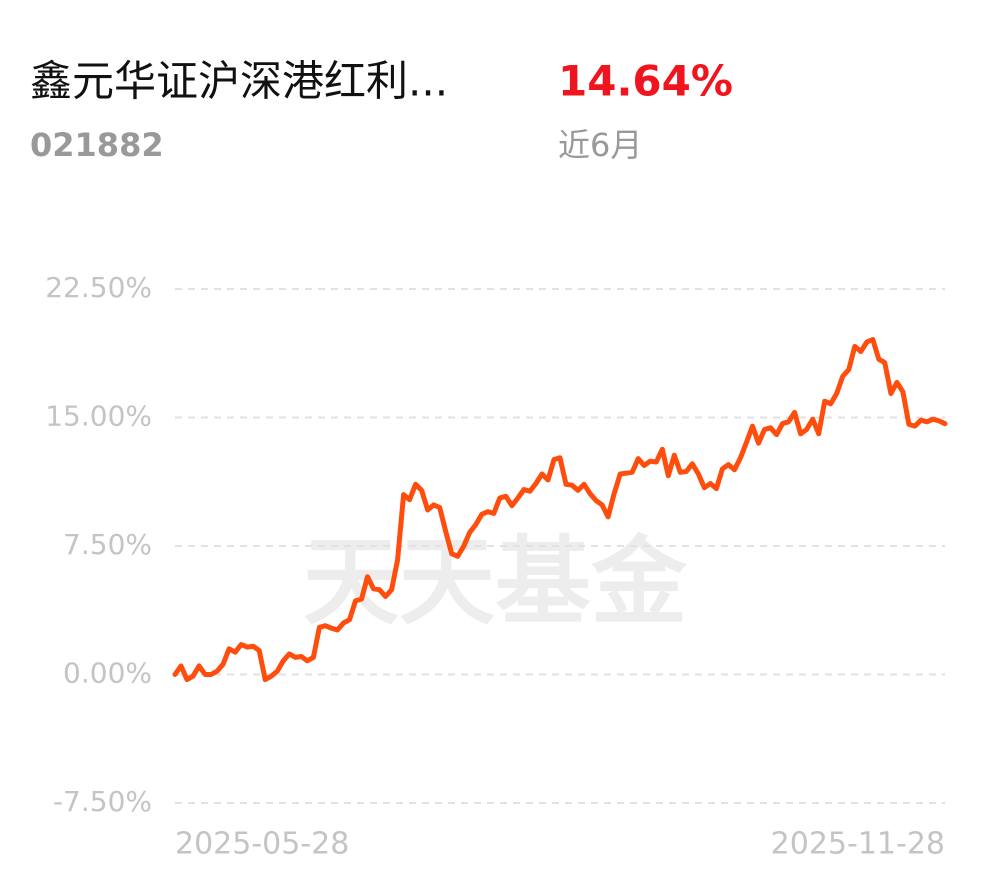 Image resolution: width=990 pixels, height=882 pixels. What do you see at coordinates (97, 145) in the screenshot?
I see `fund-code: 021882` at bounding box center [97, 145].